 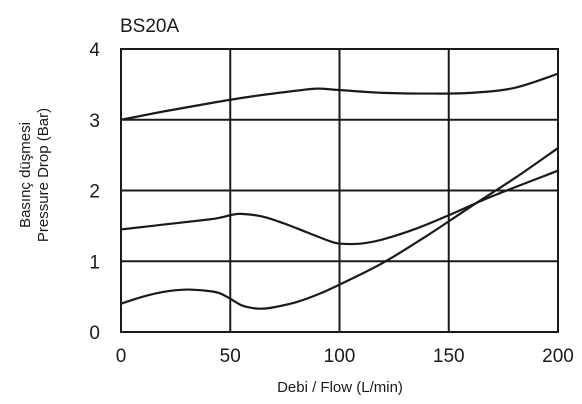 I want to click on x-tick-label: 100, so click(x=340, y=356).